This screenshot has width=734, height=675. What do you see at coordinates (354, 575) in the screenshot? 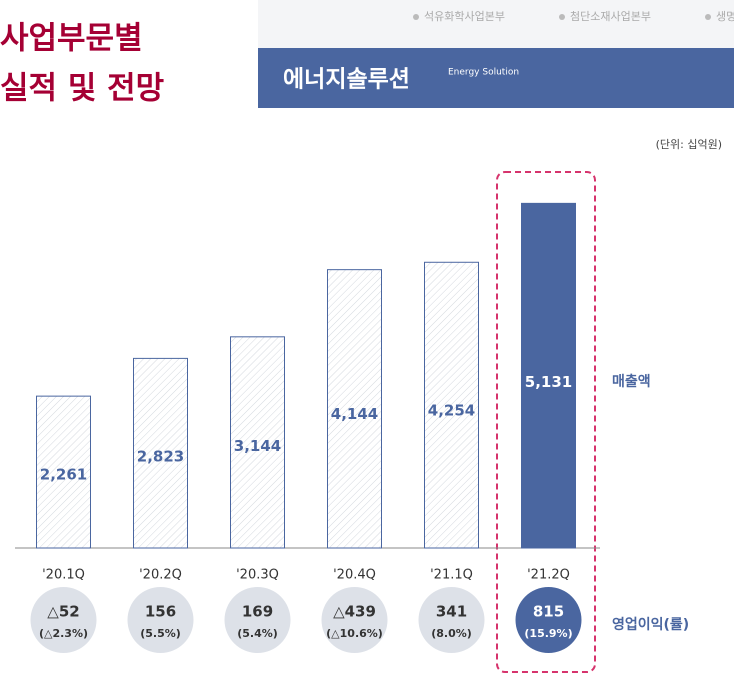
I see `x-tick-label: '20.4Q` at bounding box center [354, 575].